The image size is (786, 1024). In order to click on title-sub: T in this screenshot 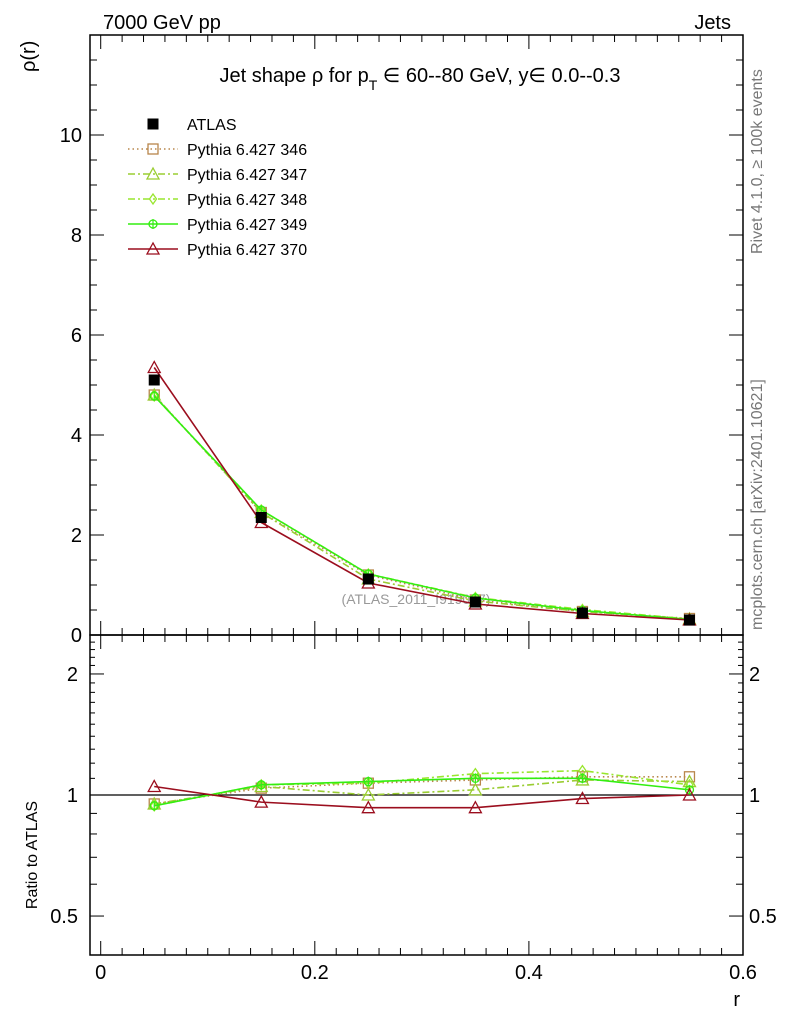, I will do `click(373, 85)`.